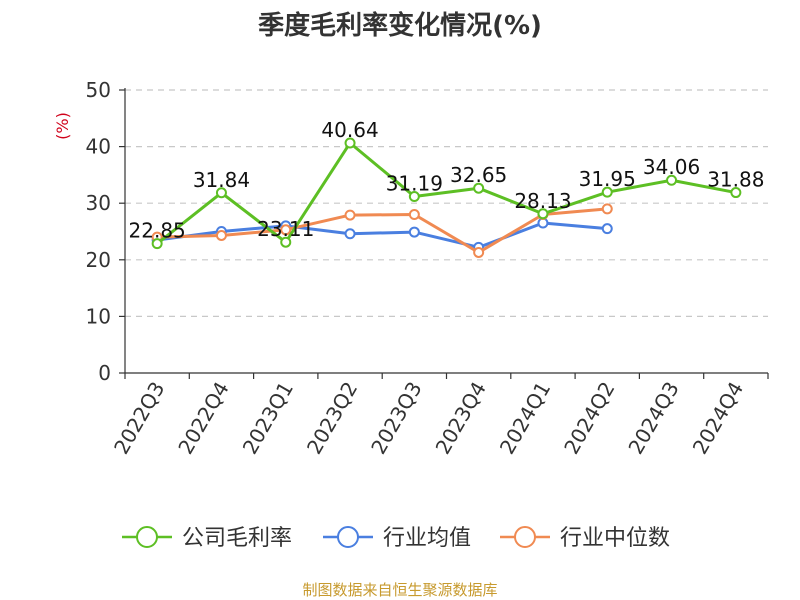 This screenshot has height=600, width=800. What do you see at coordinates (98, 260) in the screenshot?
I see `y-tick-label: 20` at bounding box center [98, 260].